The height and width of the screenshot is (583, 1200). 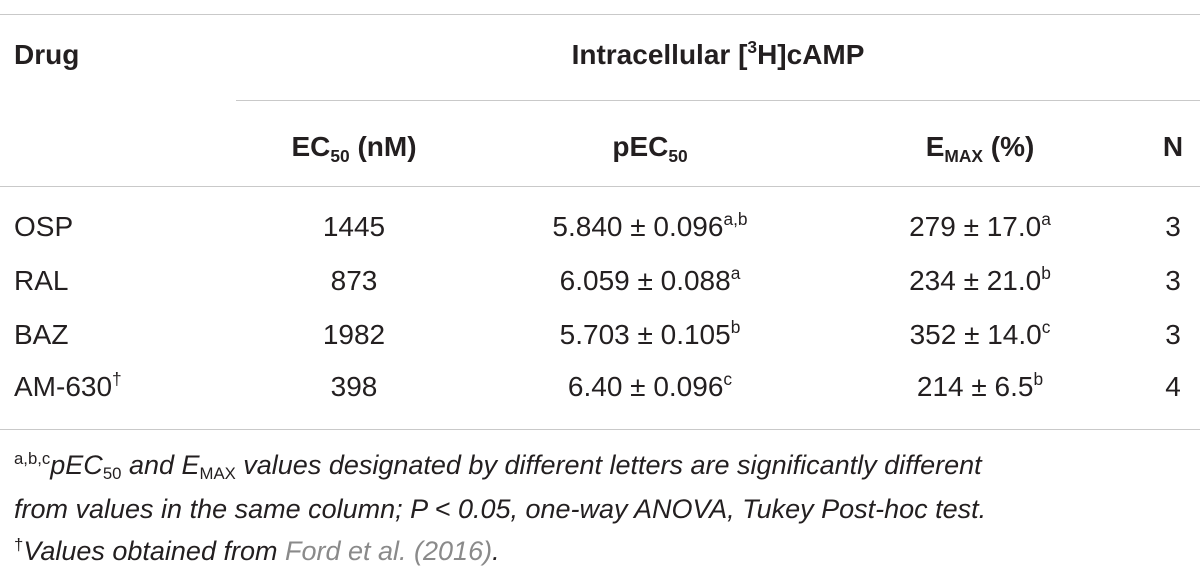 What do you see at coordinates (41, 334) in the screenshot?
I see `cell-drug: BAZ` at bounding box center [41, 334].